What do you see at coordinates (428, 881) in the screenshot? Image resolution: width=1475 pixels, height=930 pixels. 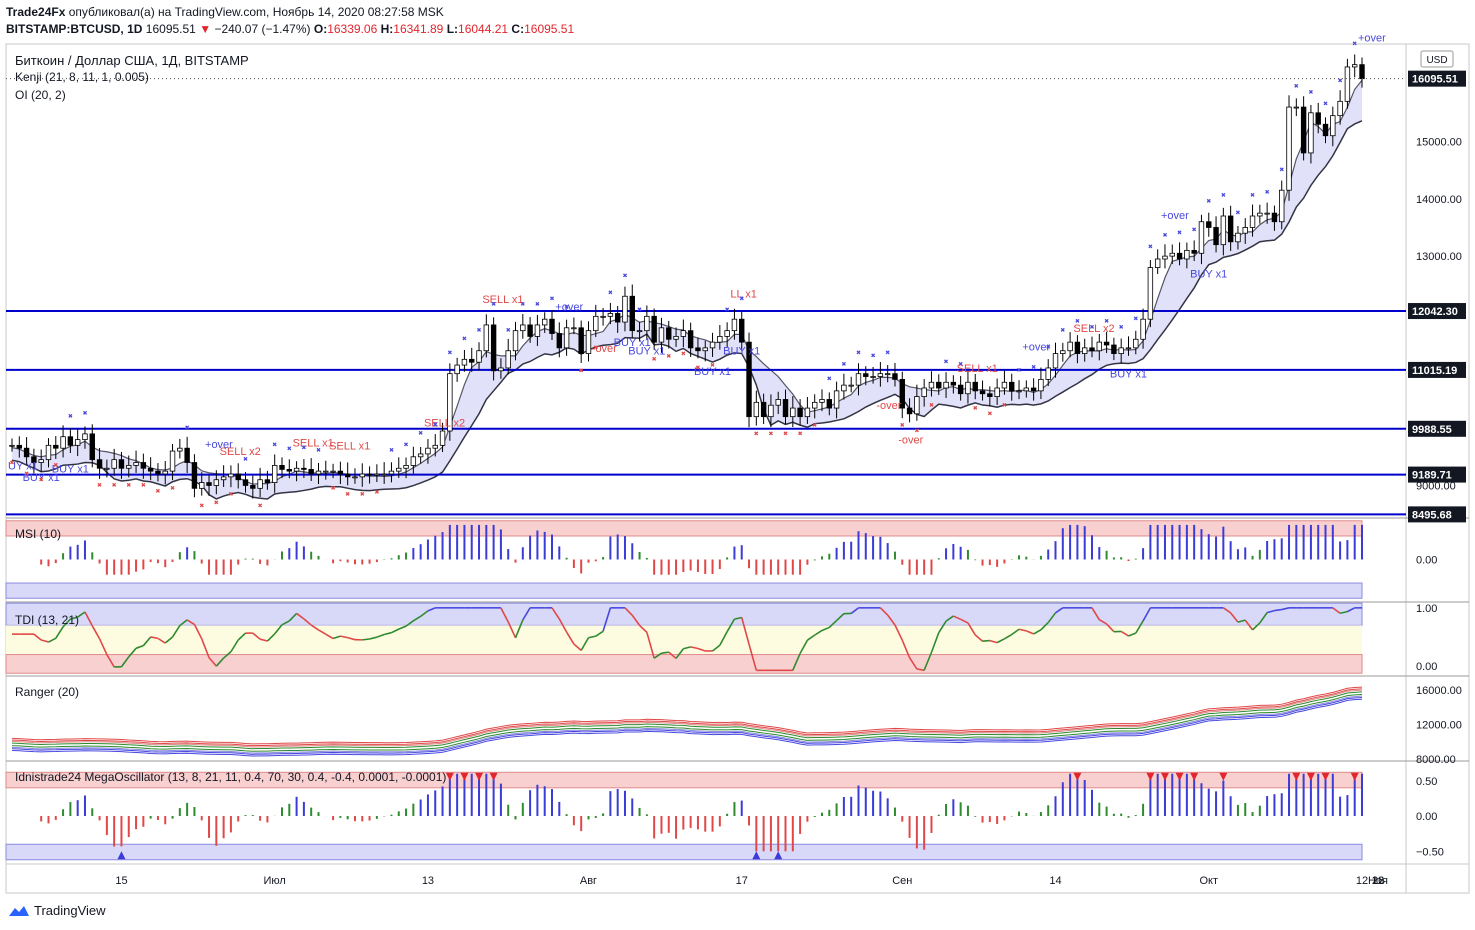 I see `x-tick-label: 13` at bounding box center [428, 881].